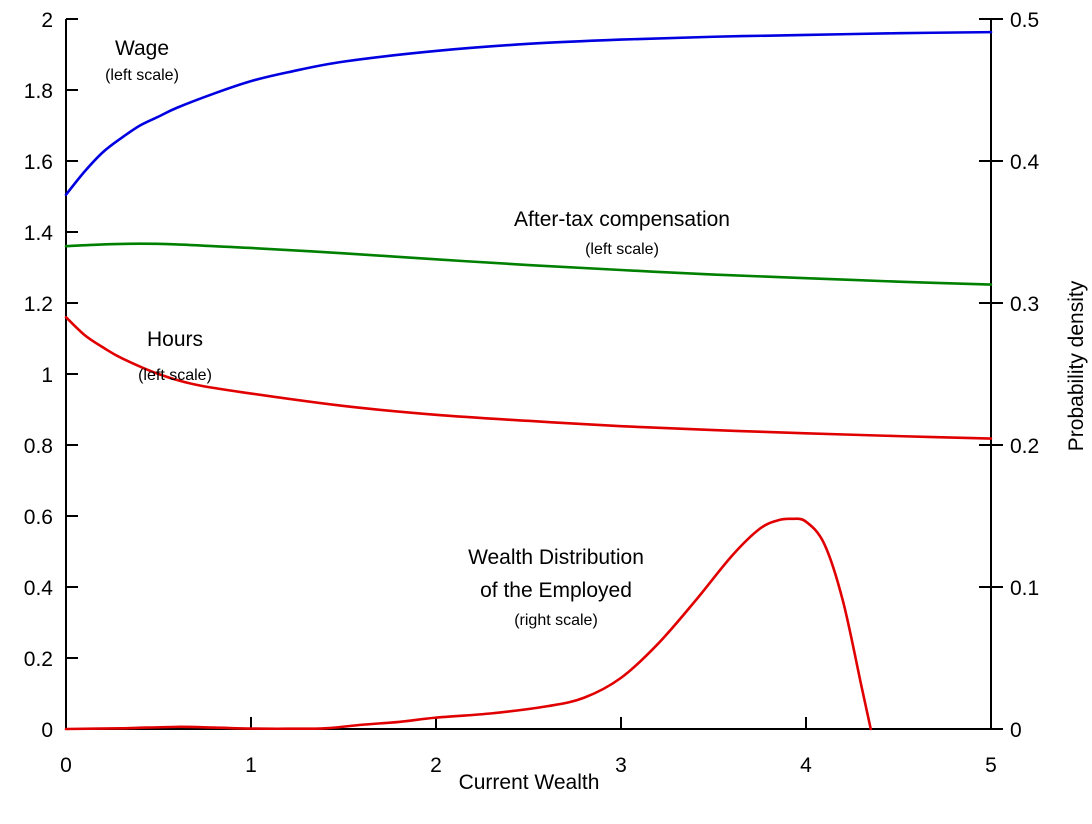 The image size is (1092, 824). I want to click on x-tick-label: 2, so click(436, 765).